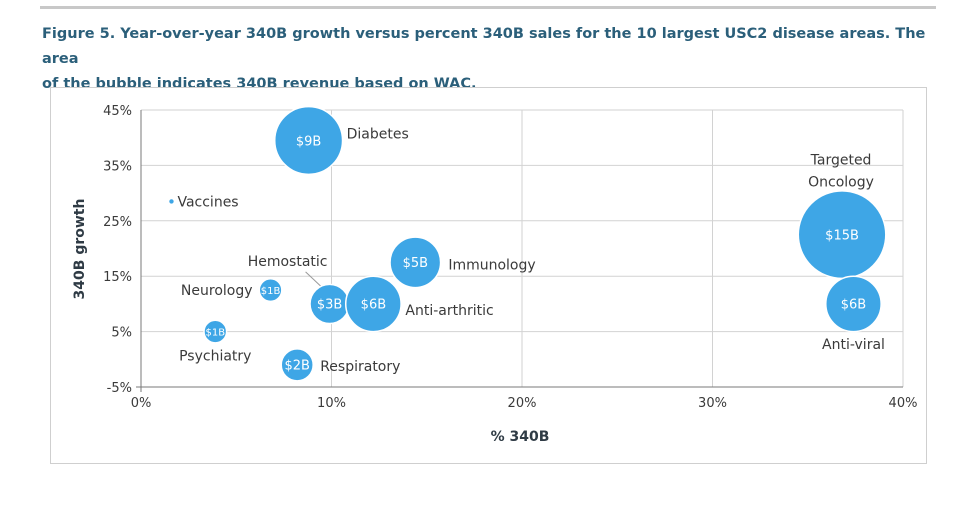  I want to click on bubble-value-label: $2B, so click(296, 366).